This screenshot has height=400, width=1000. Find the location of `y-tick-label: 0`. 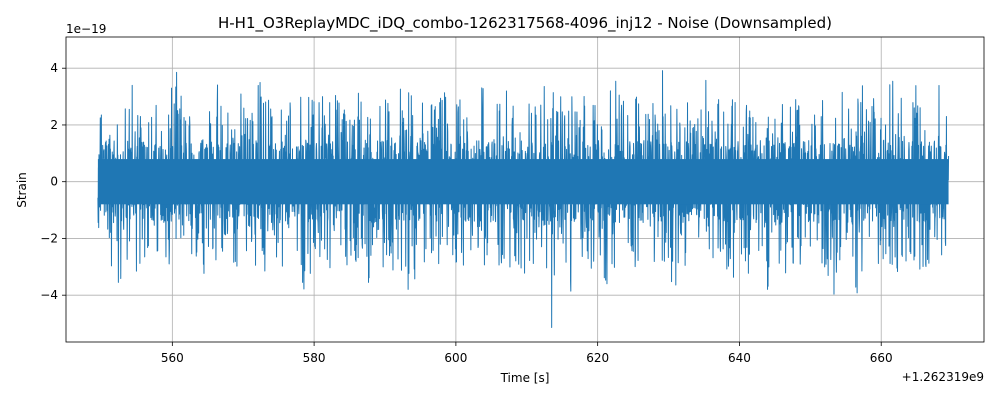

y-tick-label: 0 is located at coordinates (54, 182).